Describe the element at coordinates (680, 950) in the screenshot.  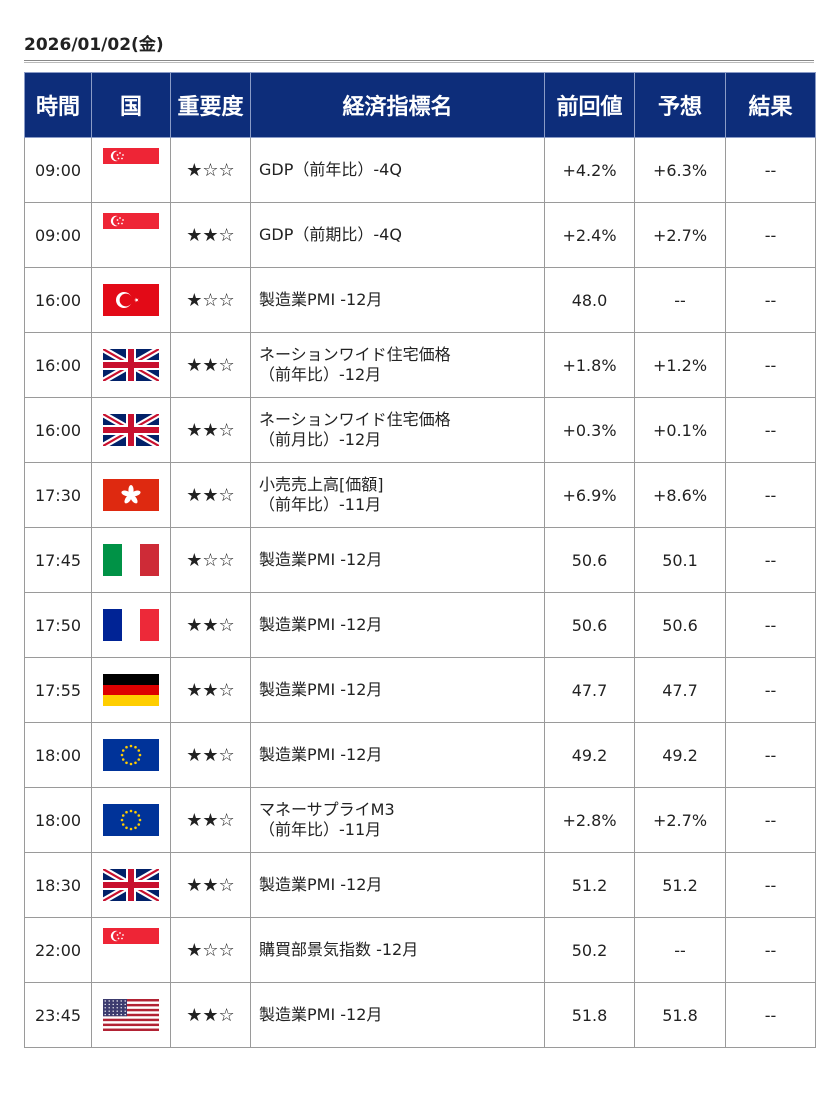
I see `forecast-value-cell: --` at that location.